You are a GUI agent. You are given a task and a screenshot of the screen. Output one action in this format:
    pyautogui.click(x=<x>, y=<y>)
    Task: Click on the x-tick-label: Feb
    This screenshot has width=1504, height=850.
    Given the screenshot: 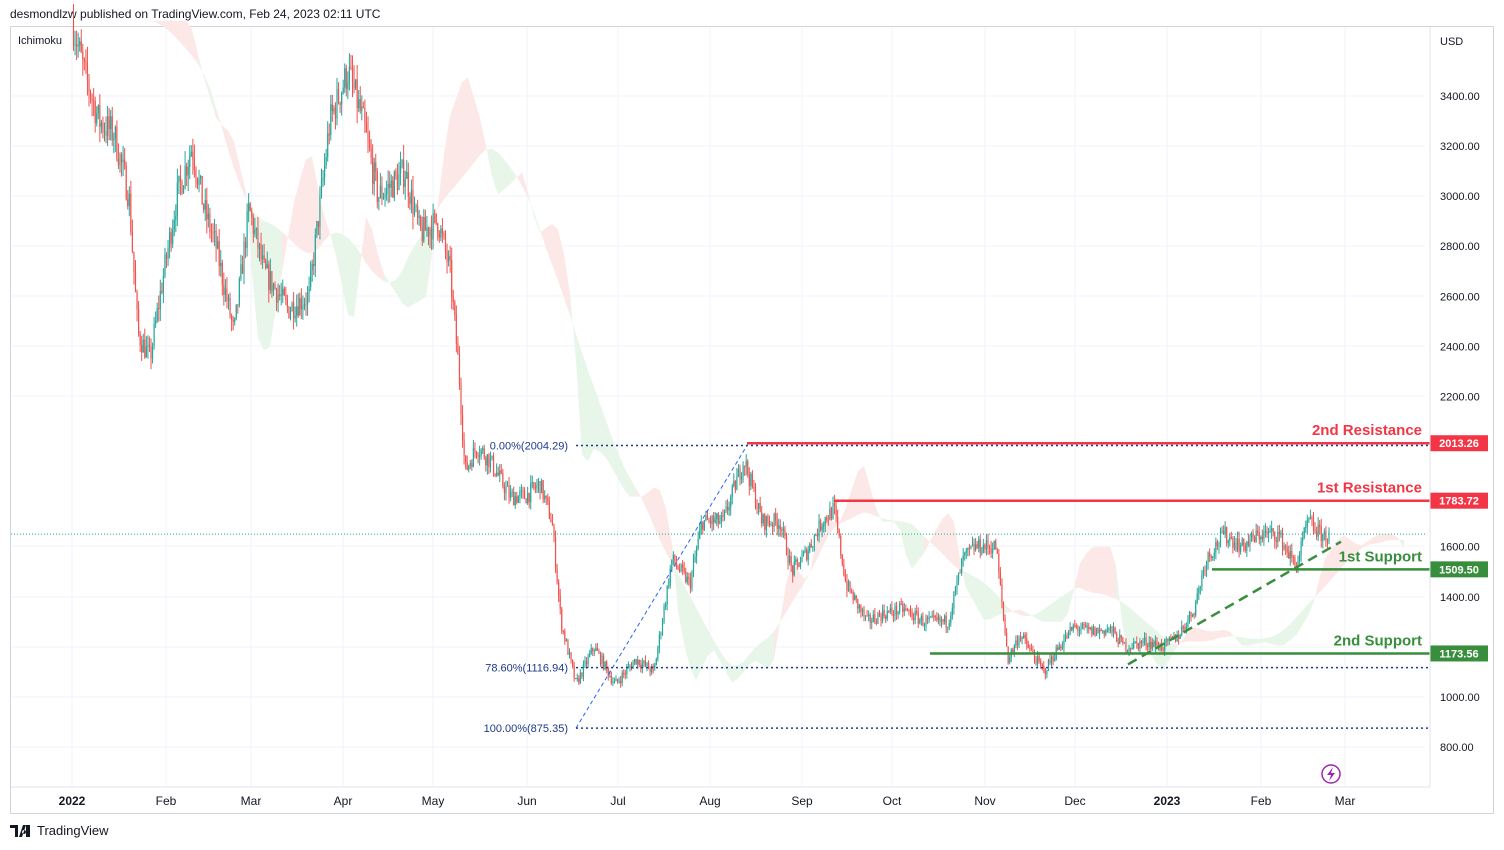 What is the action you would take?
    pyautogui.click(x=166, y=801)
    